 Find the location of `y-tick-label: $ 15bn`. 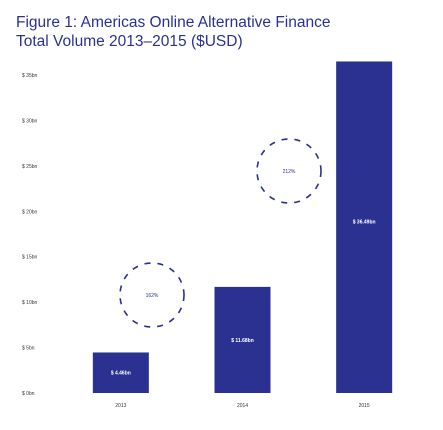

y-tick-label: $ 15bn is located at coordinates (30, 258).